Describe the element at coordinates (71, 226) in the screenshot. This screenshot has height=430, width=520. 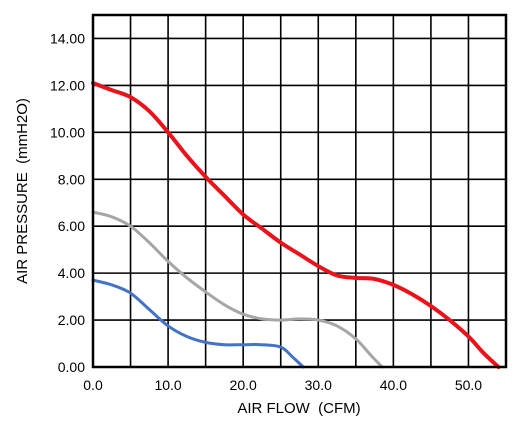
I see `y-tick-label: 6.00` at that location.